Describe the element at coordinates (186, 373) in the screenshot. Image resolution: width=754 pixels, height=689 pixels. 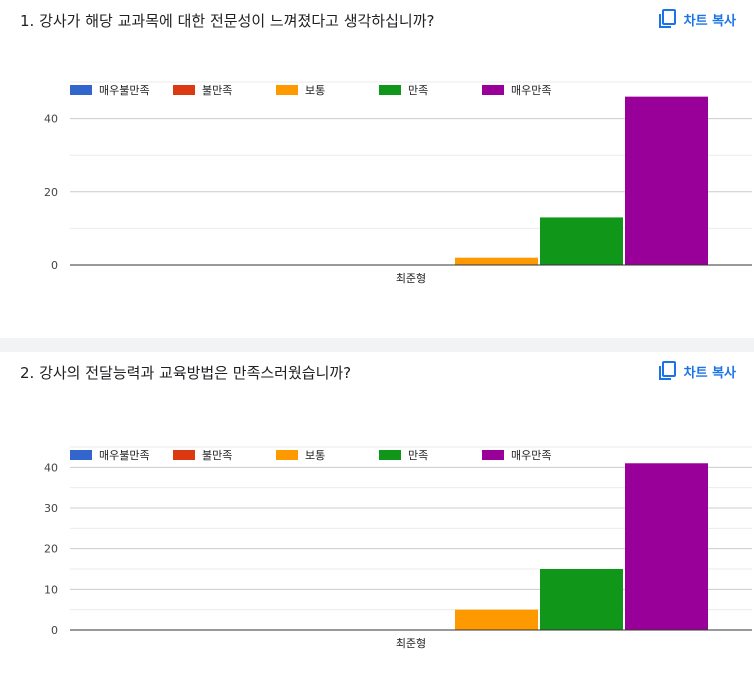
I see `question-title: 2. 강사의 전달능력과 교육방법은 만족스러웠습니까?` at that location.